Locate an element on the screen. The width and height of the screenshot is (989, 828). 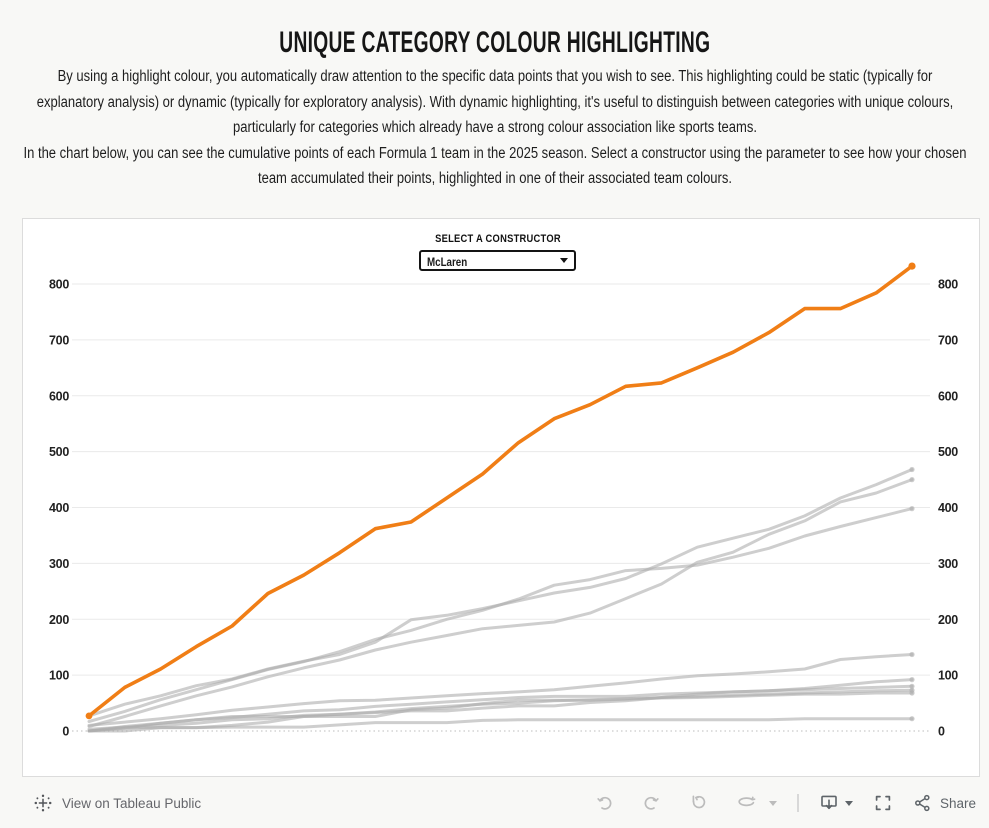
y-axis-right-tick-label: 600 is located at coordinates (948, 396).